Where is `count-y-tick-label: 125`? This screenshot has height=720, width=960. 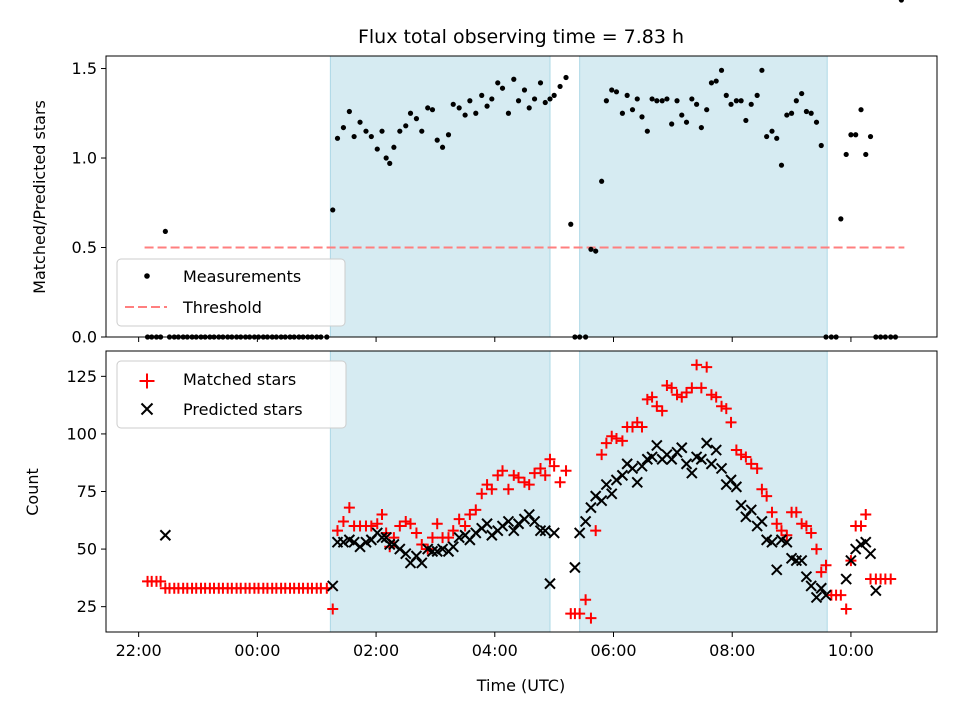 count-y-tick-label: 125 is located at coordinates (81, 376).